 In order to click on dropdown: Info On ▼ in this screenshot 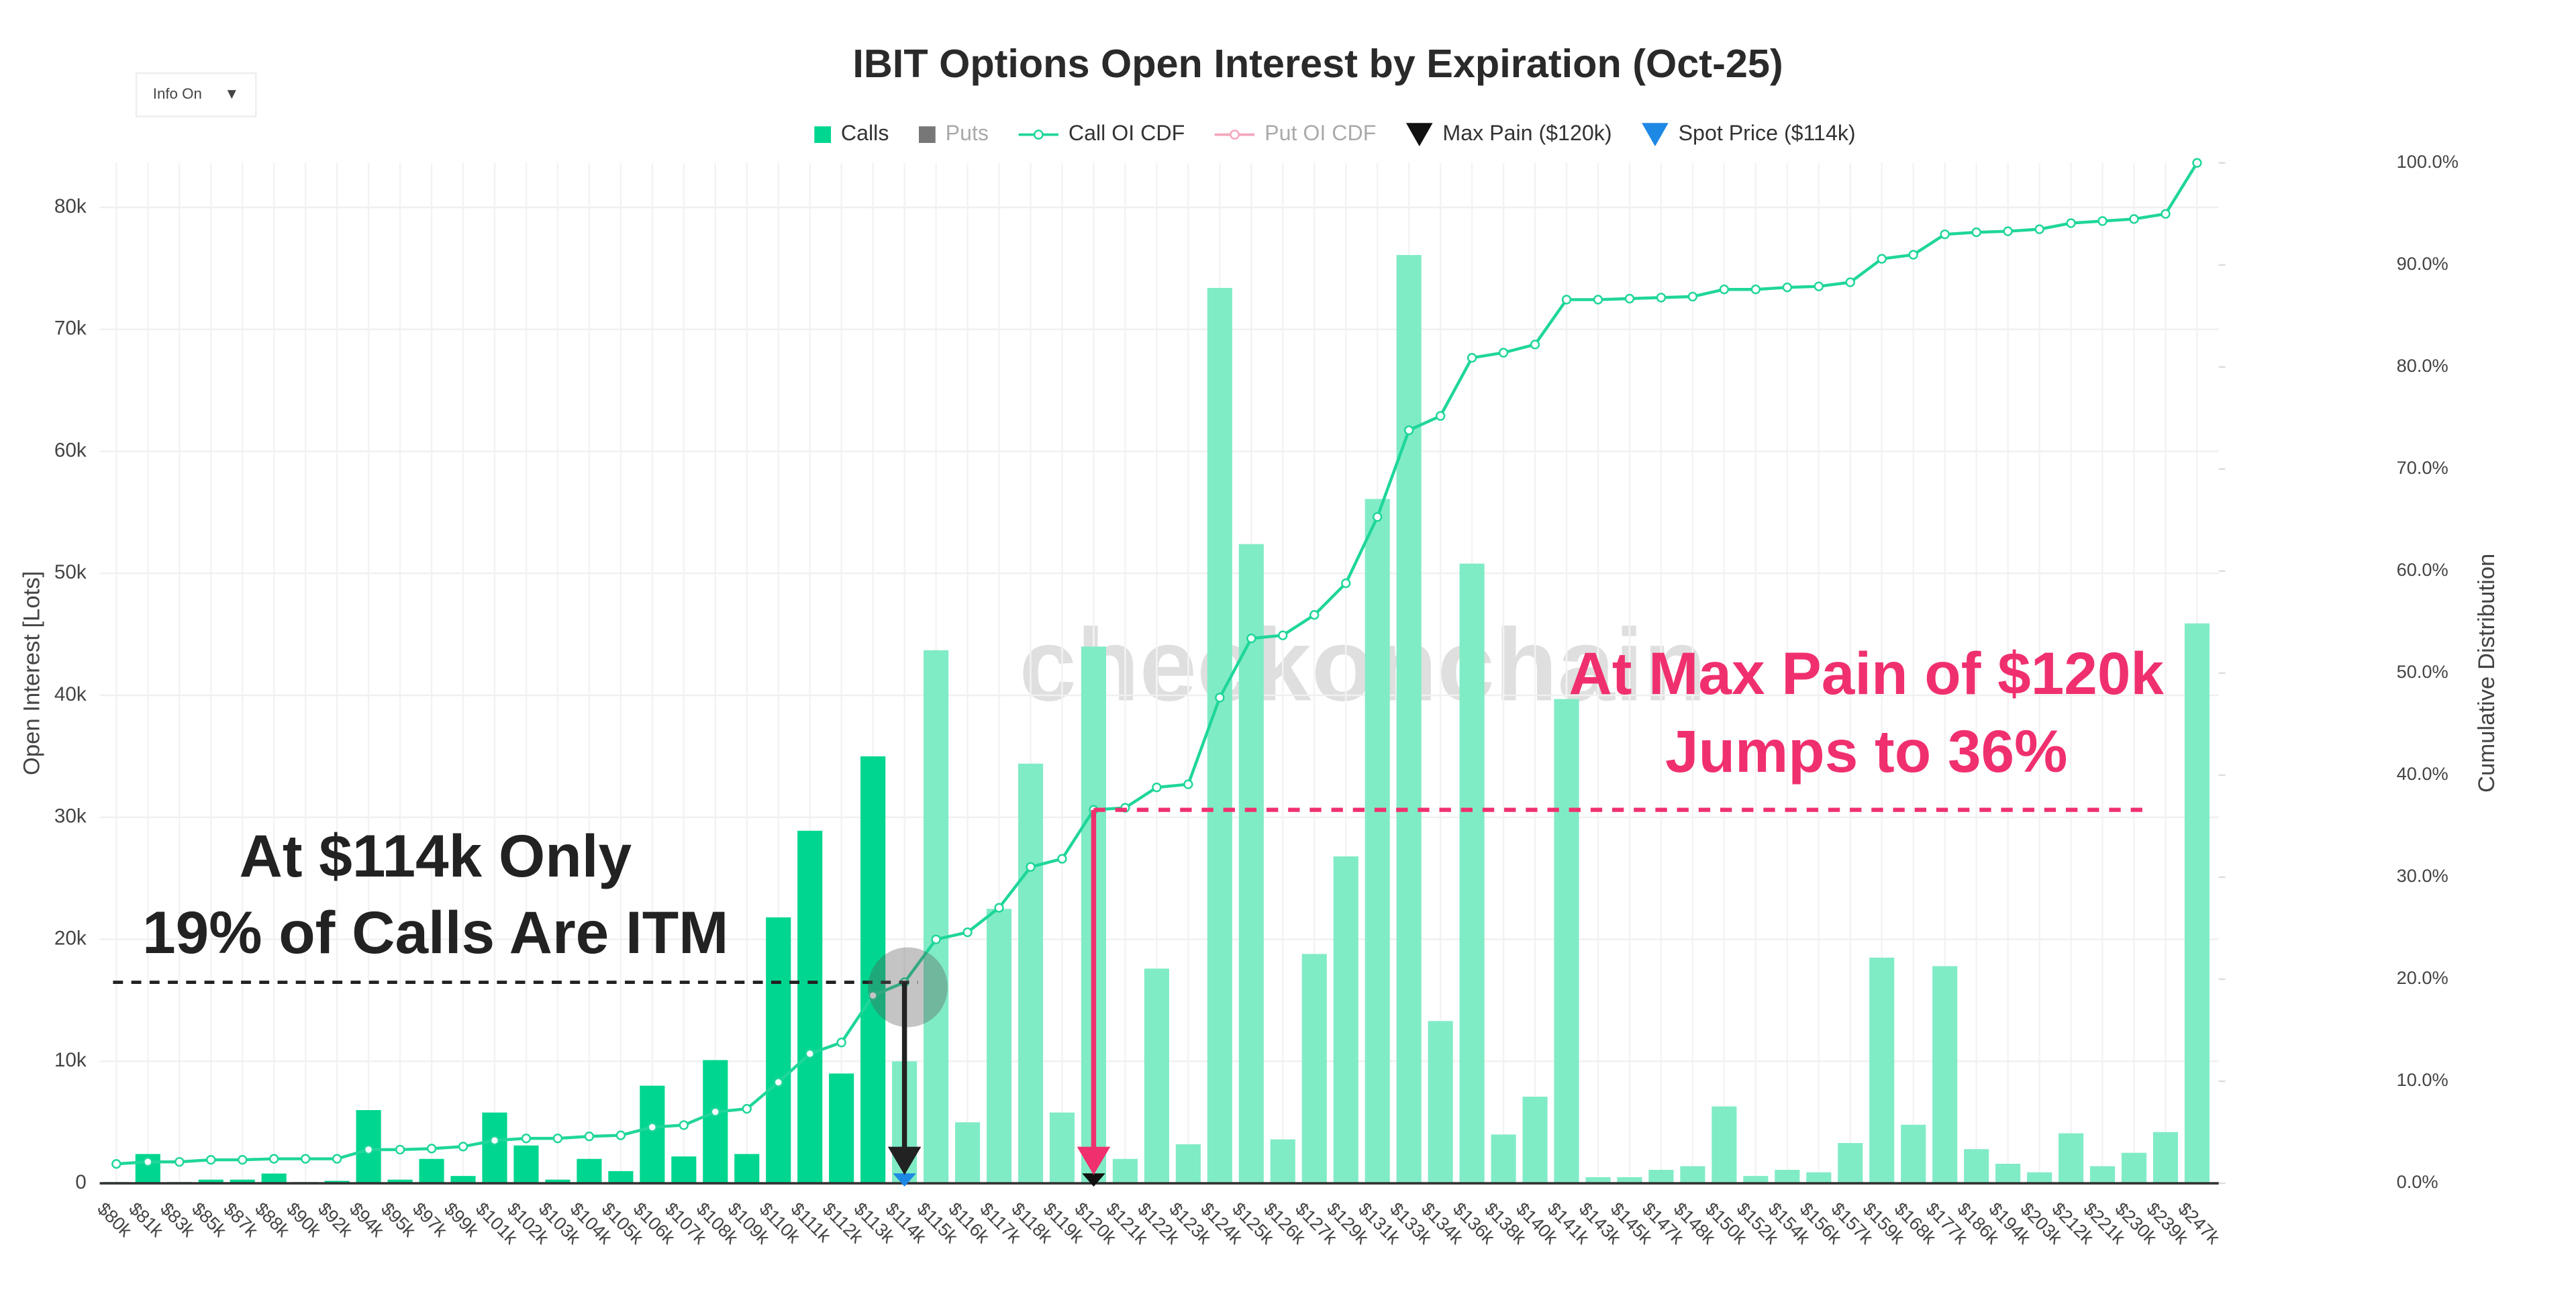, I will do `click(196, 94)`.